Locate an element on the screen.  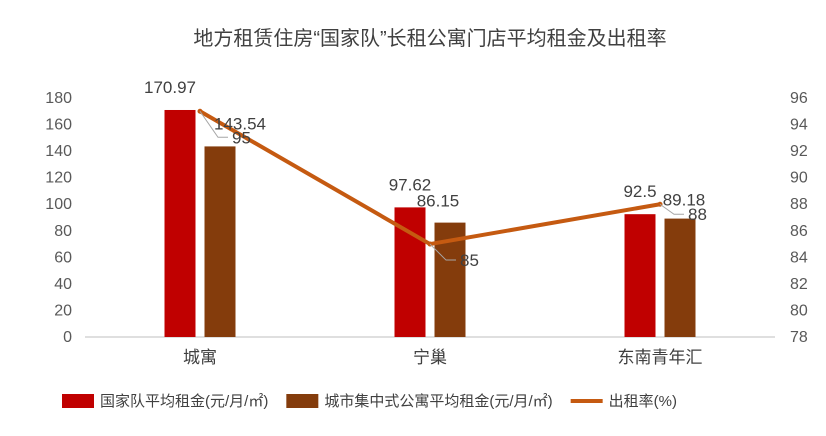
bar-value-label: 89.18 is located at coordinates (684, 200).